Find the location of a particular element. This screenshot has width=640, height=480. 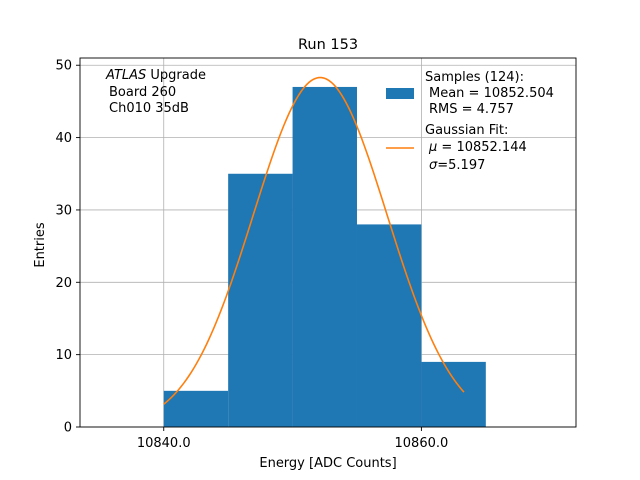

svg-text: ATLAS Upgrade is located at coordinates (155, 75).